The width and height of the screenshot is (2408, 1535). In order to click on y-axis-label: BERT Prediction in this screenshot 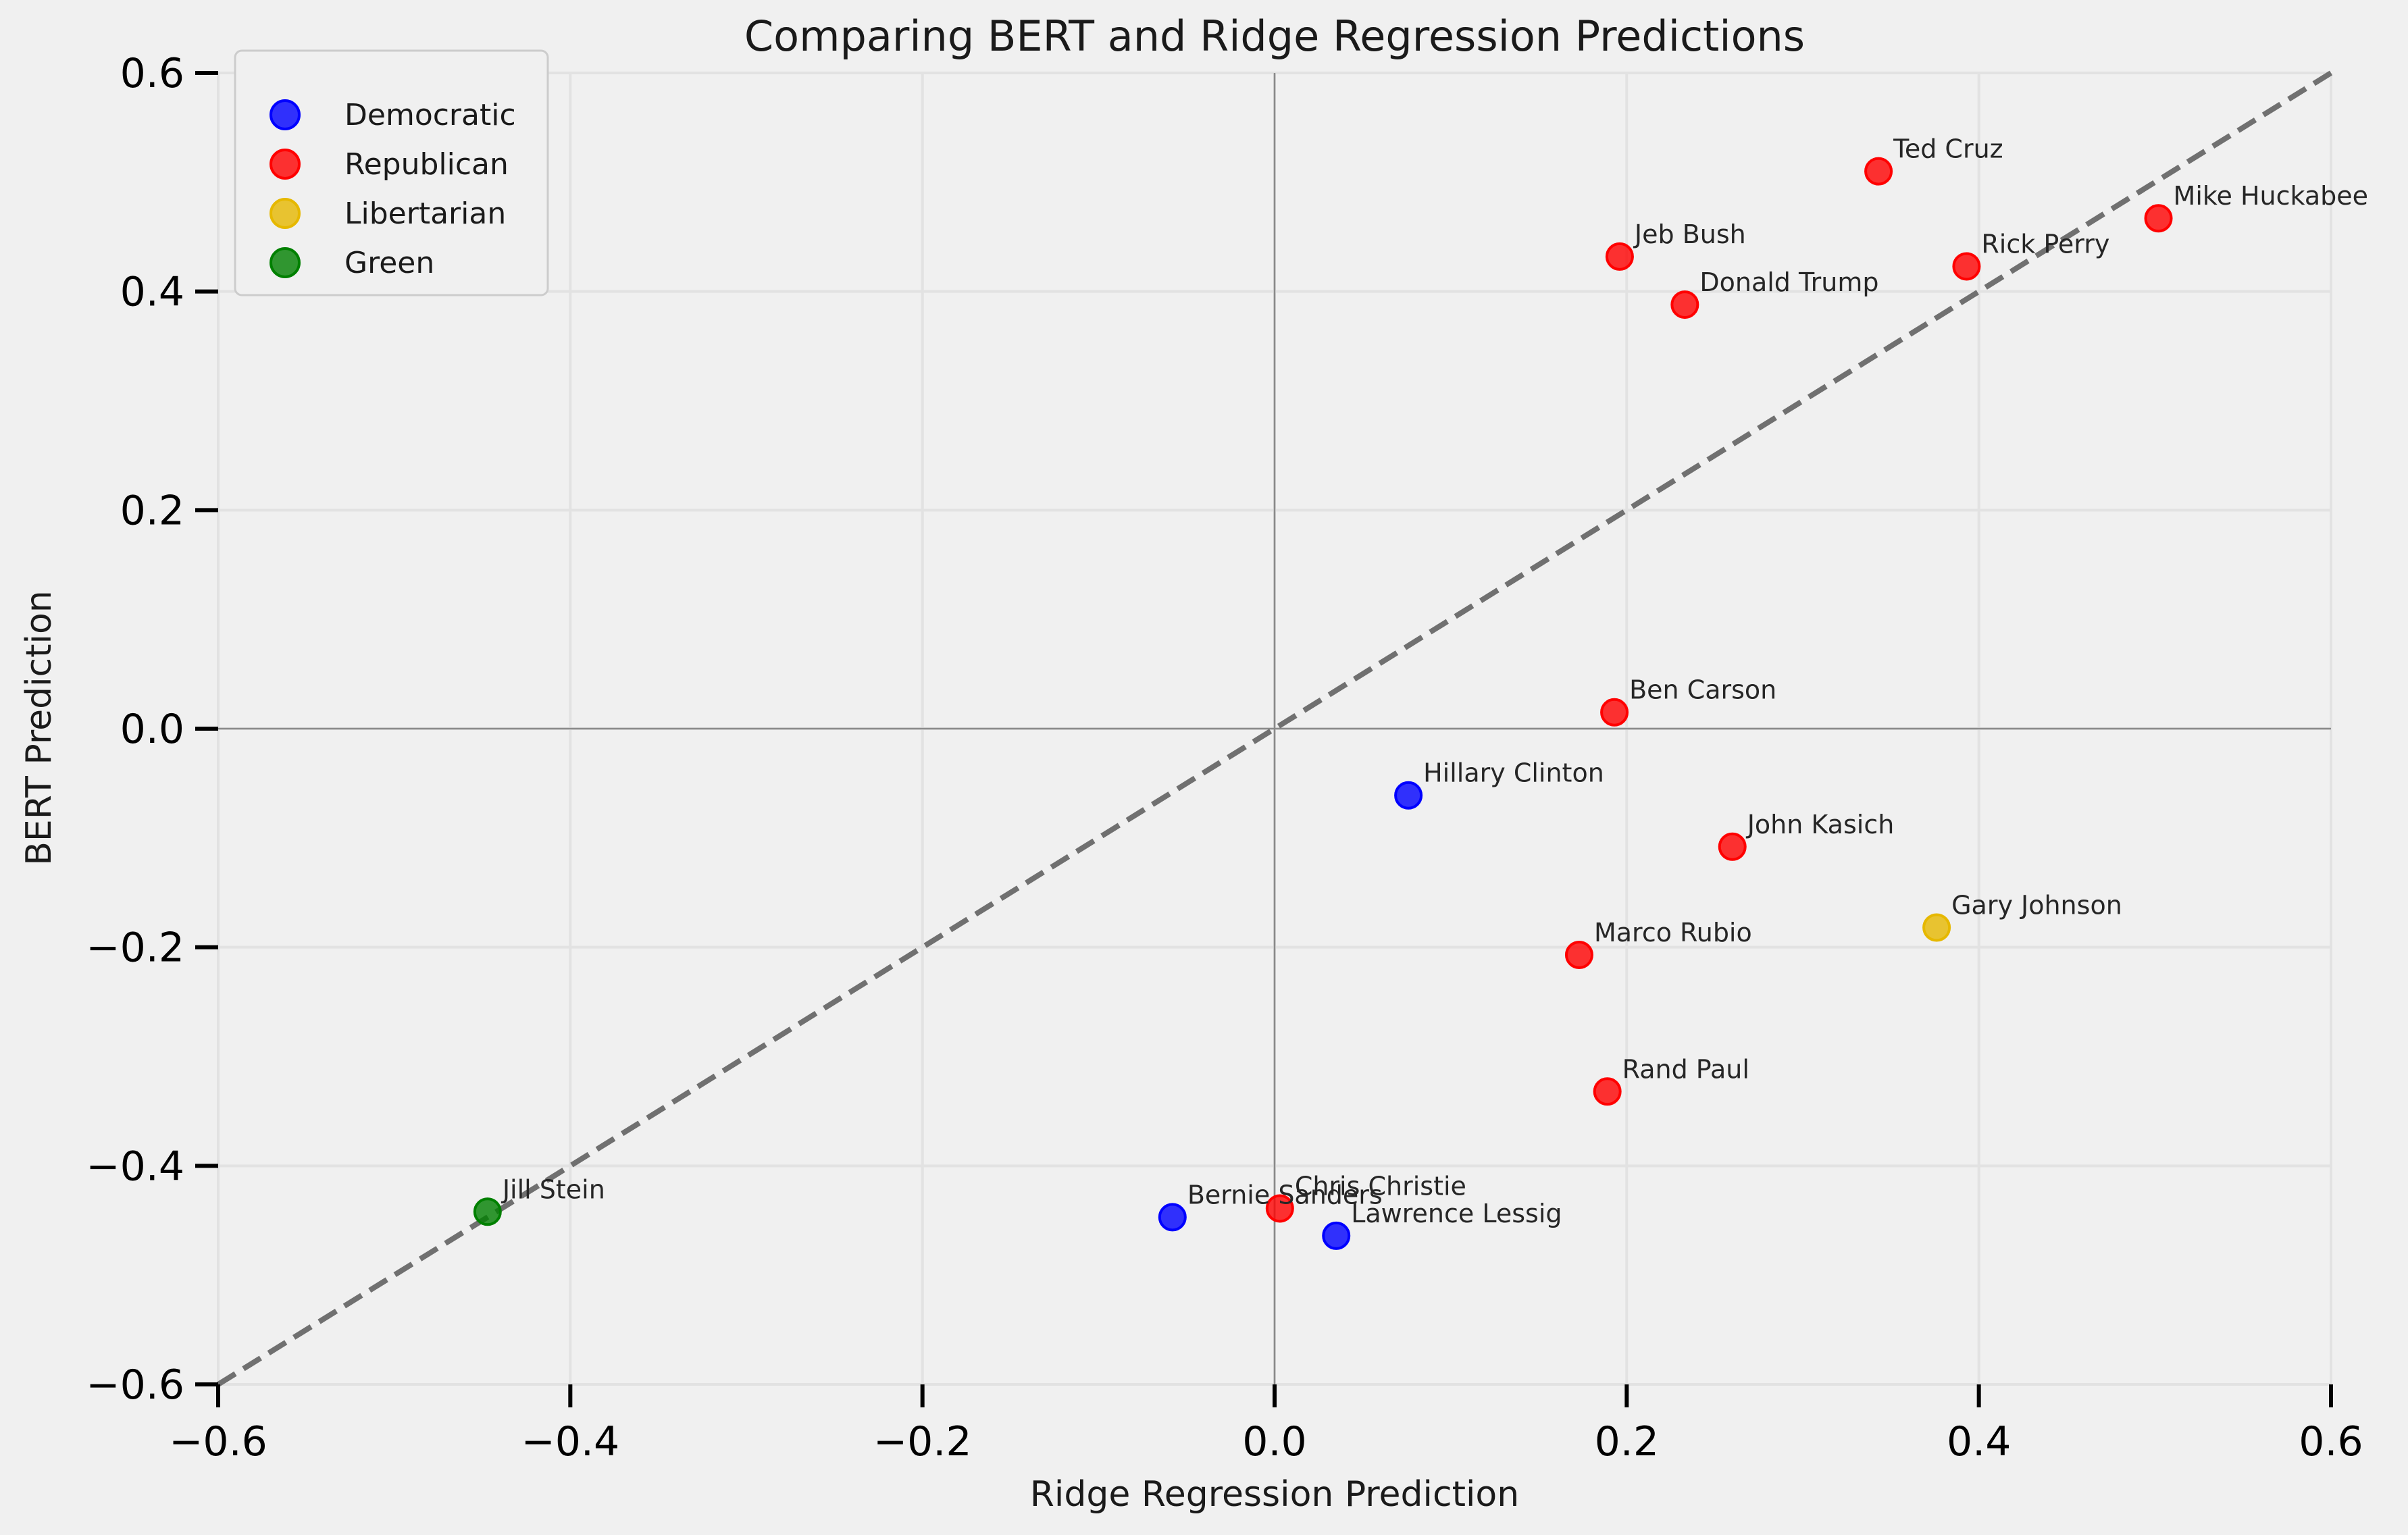, I will do `click(39, 728)`.